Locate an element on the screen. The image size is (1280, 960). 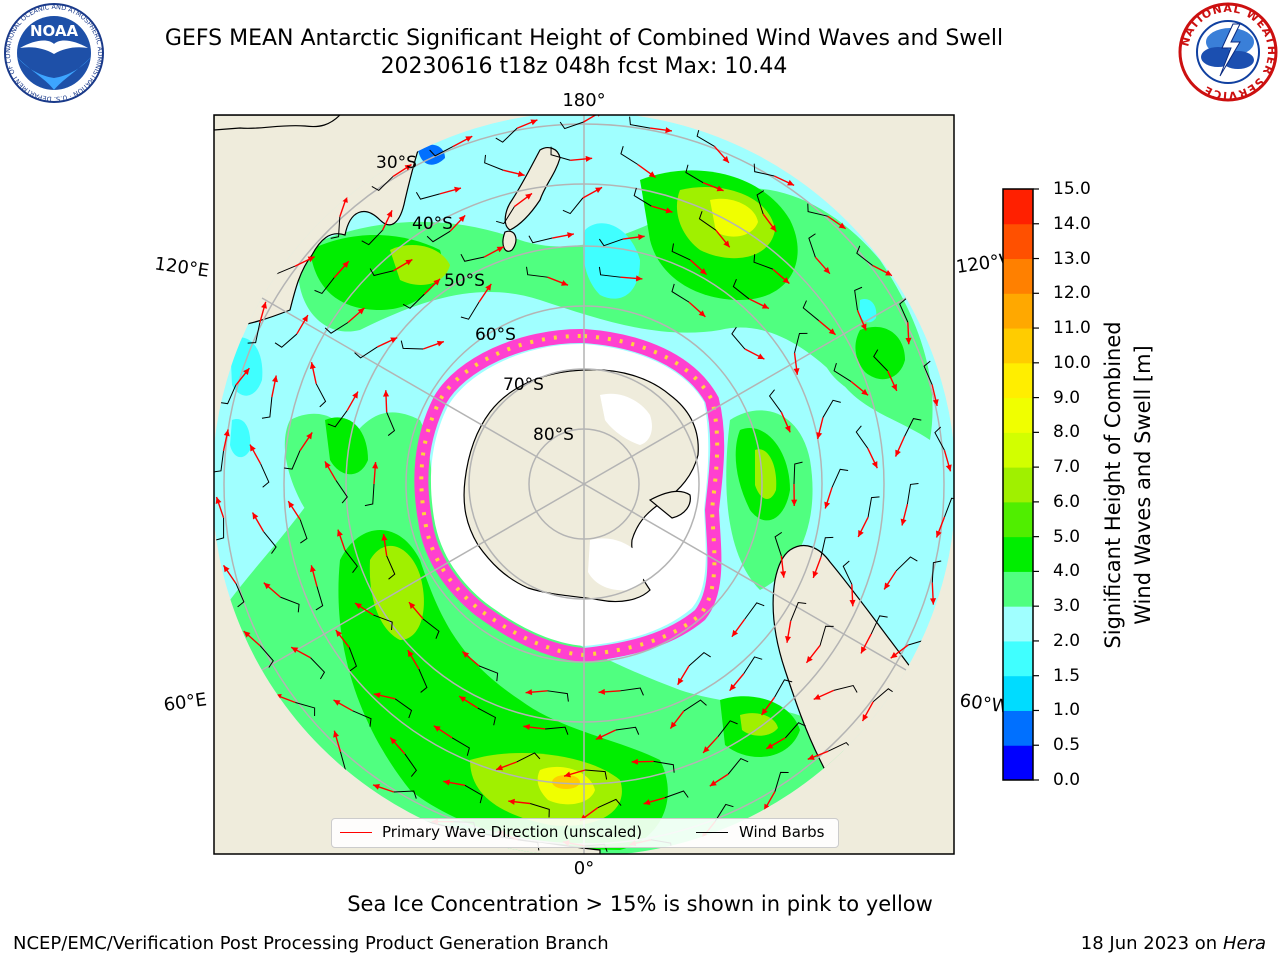
colorbar-frame is located at coordinates (1018, 484).